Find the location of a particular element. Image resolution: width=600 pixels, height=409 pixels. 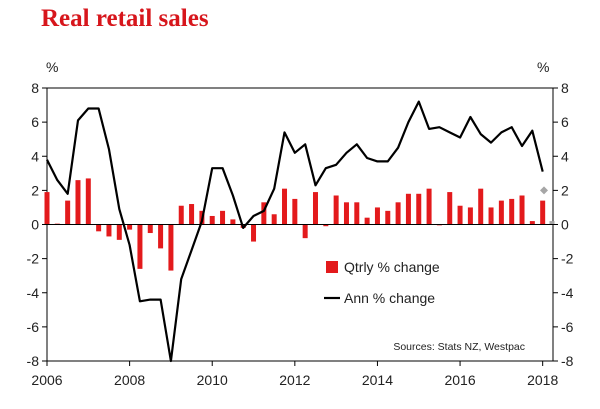

legend-label-qtrly: Qtrly % change is located at coordinates (392, 267).